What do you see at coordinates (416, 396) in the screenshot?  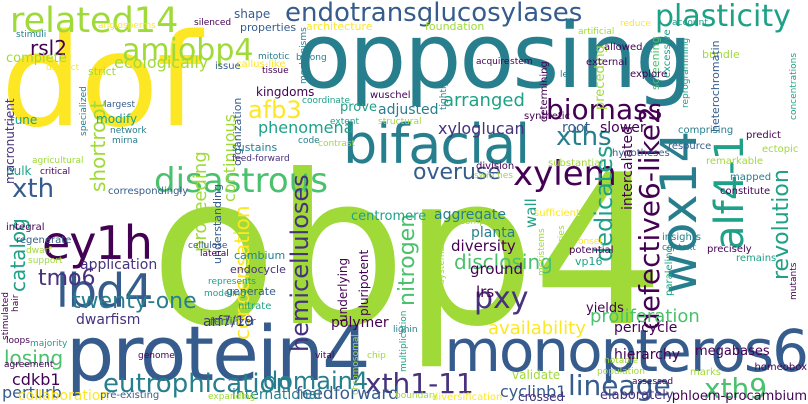 I see `word: boundary` at bounding box center [416, 396].